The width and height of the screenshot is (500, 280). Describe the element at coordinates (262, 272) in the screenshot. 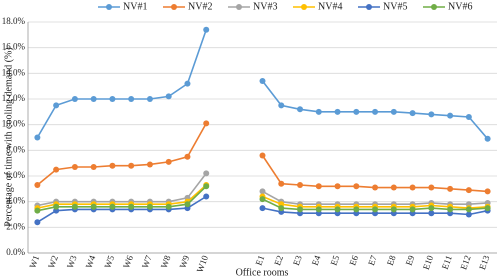

I see `x-axis-label: Office rooms` at that location.